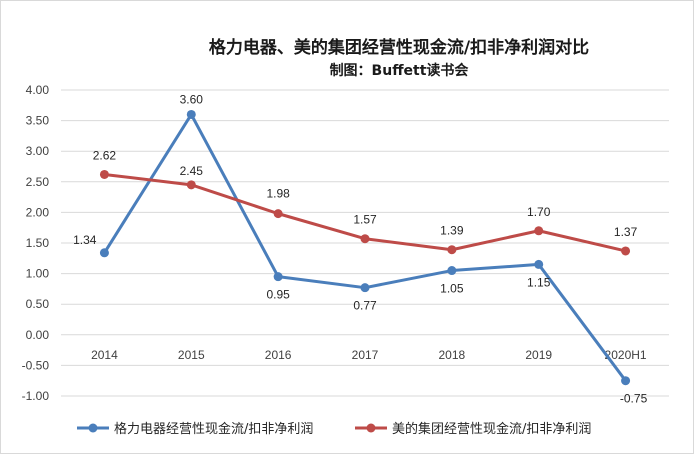 The image size is (694, 454). Describe the element at coordinates (400, 70) in the screenshot. I see `chart-subtitle: 制图：Buffett读书会` at that location.